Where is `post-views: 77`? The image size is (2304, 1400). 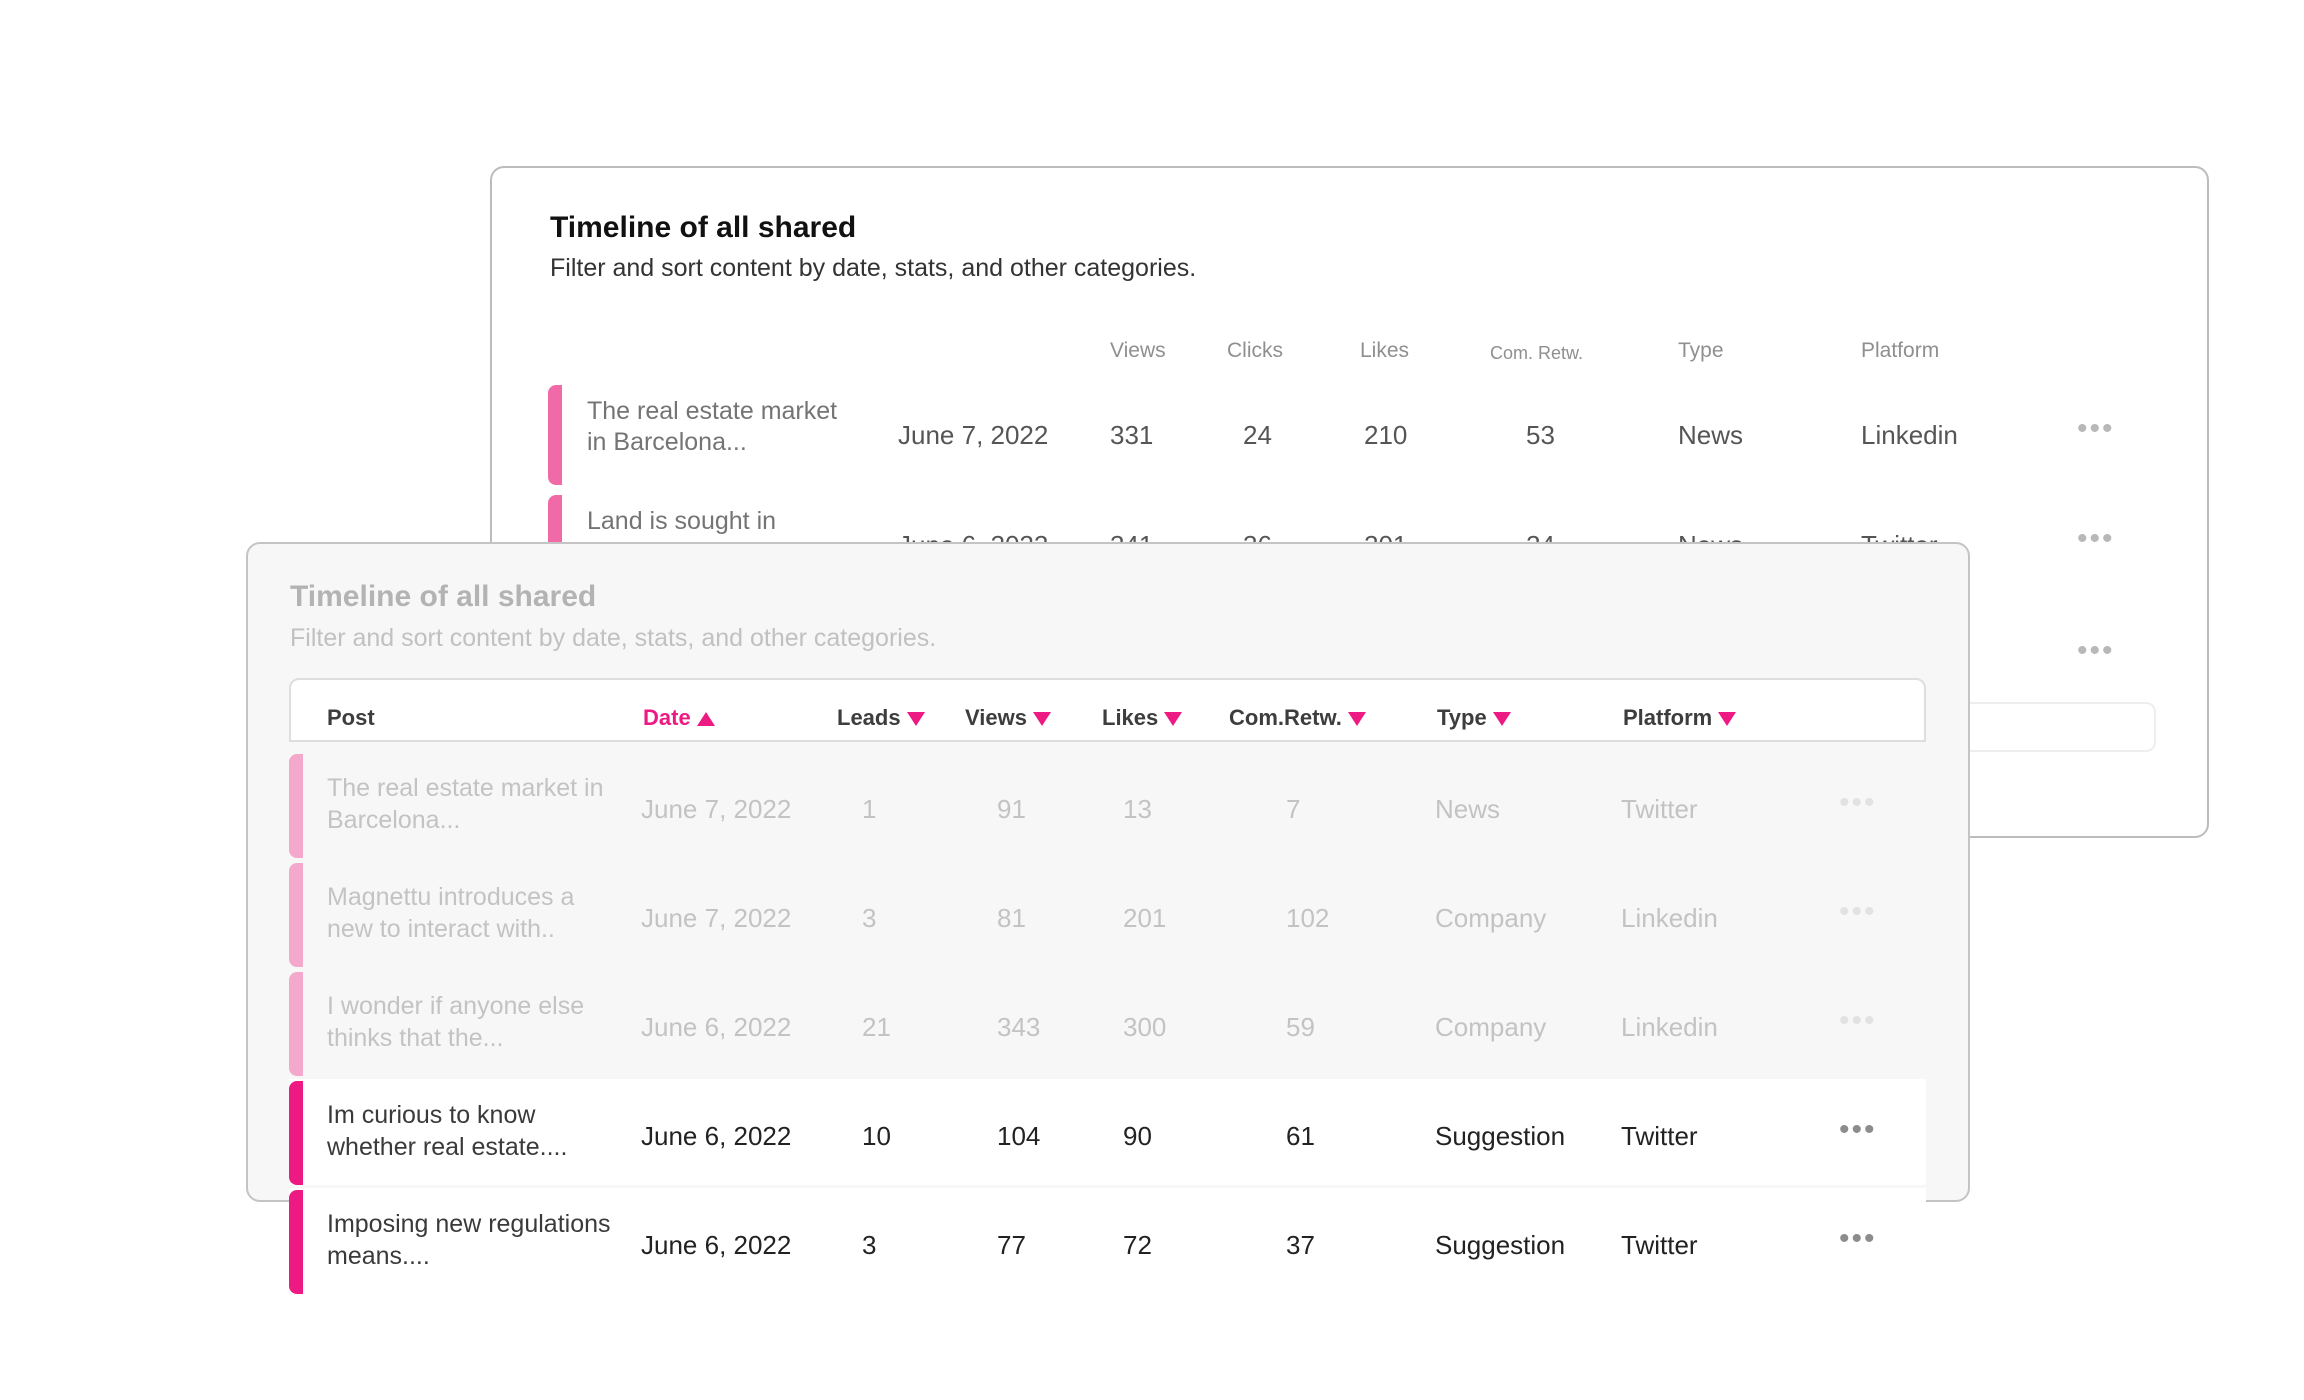
post-views: 77 is located at coordinates (1011, 1245).